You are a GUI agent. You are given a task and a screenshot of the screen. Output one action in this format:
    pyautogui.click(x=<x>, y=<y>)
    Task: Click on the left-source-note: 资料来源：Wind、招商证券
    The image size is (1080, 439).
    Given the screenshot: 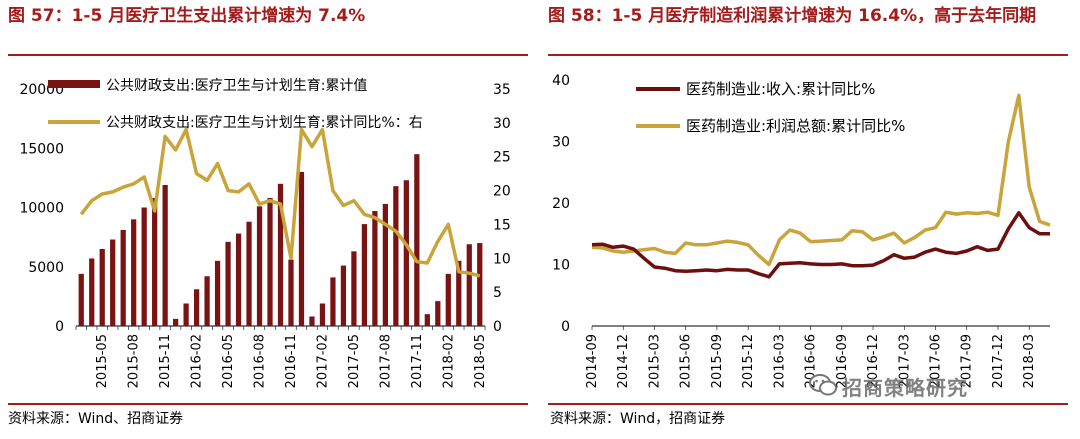 What is the action you would take?
    pyautogui.click(x=96, y=419)
    